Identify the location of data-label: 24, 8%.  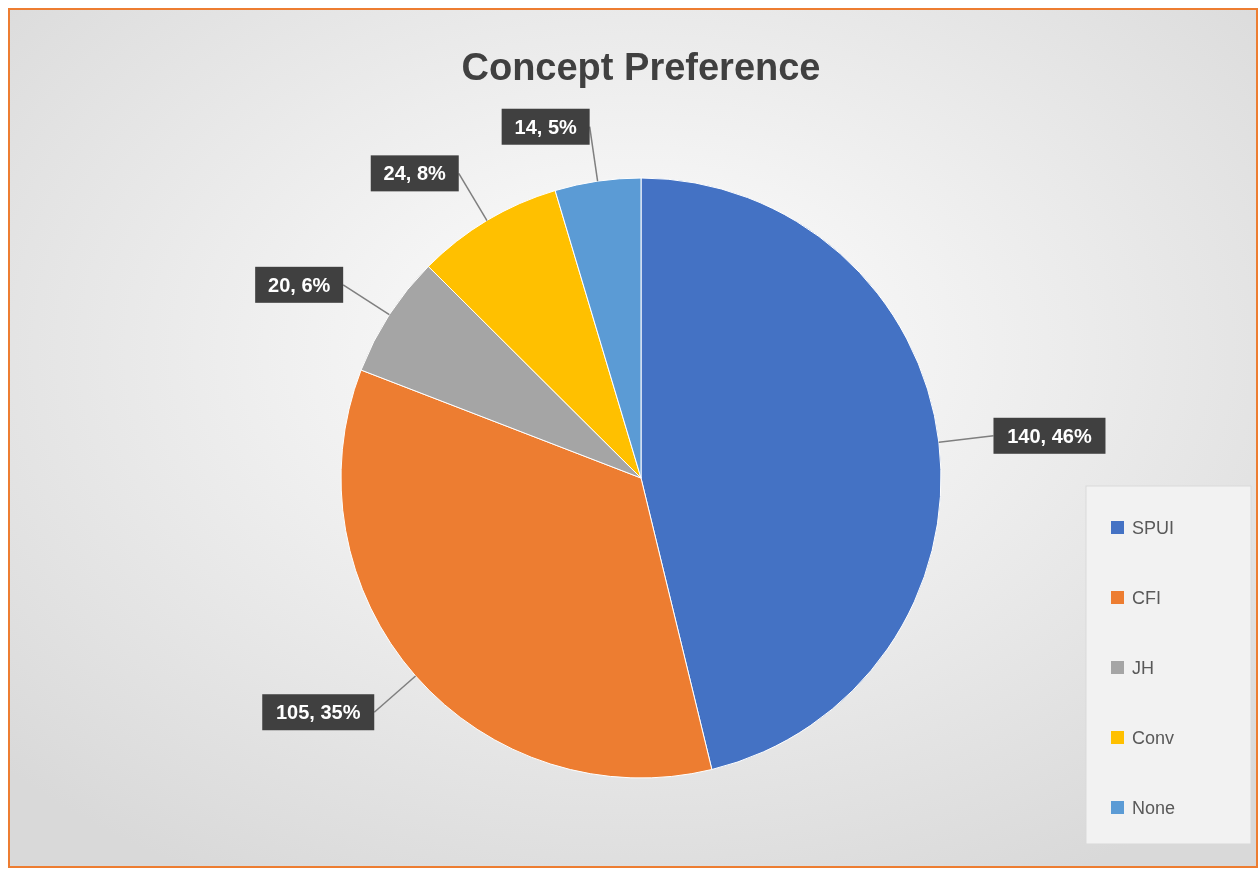
(415, 173).